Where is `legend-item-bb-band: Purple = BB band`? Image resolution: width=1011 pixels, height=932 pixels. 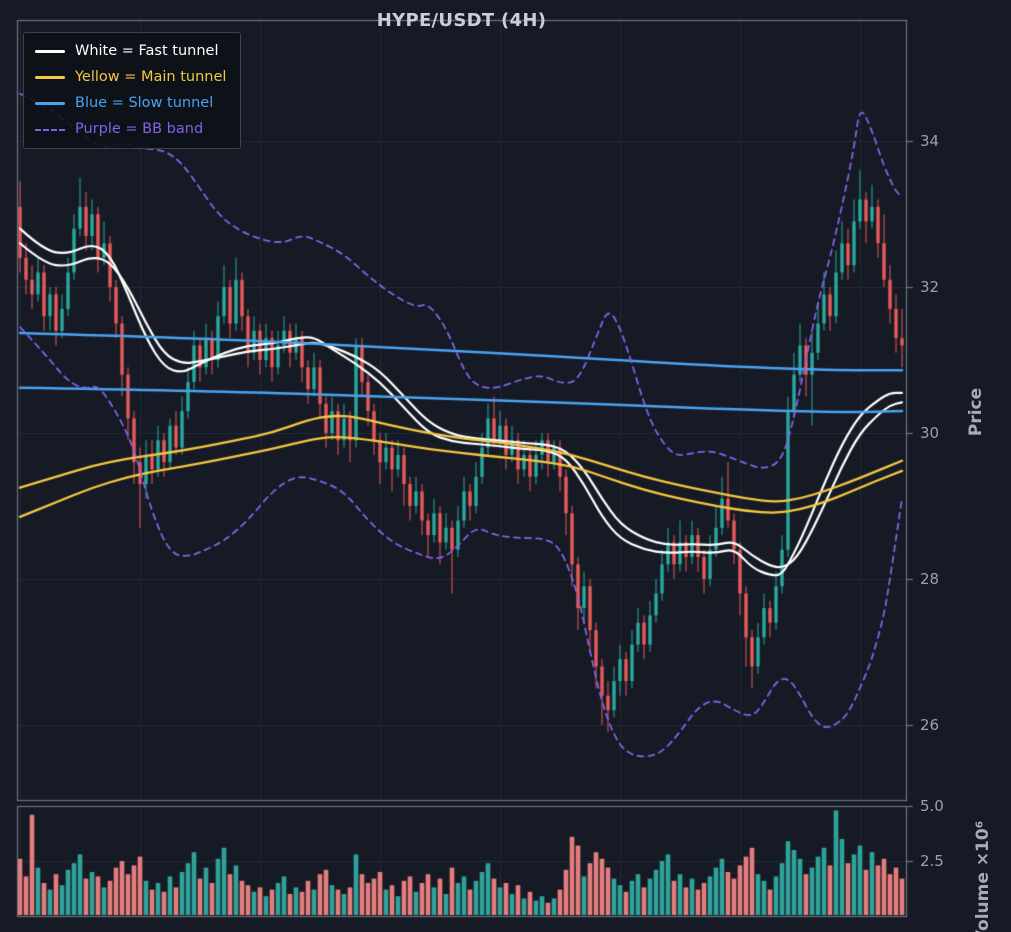 legend-item-bb-band: Purple = BB band is located at coordinates (130, 129).